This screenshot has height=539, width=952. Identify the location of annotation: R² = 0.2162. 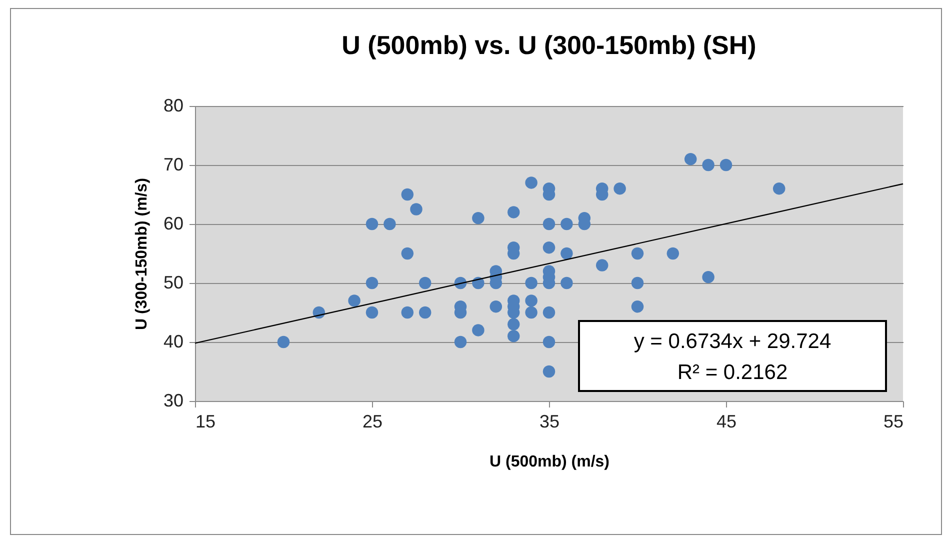
(732, 373).